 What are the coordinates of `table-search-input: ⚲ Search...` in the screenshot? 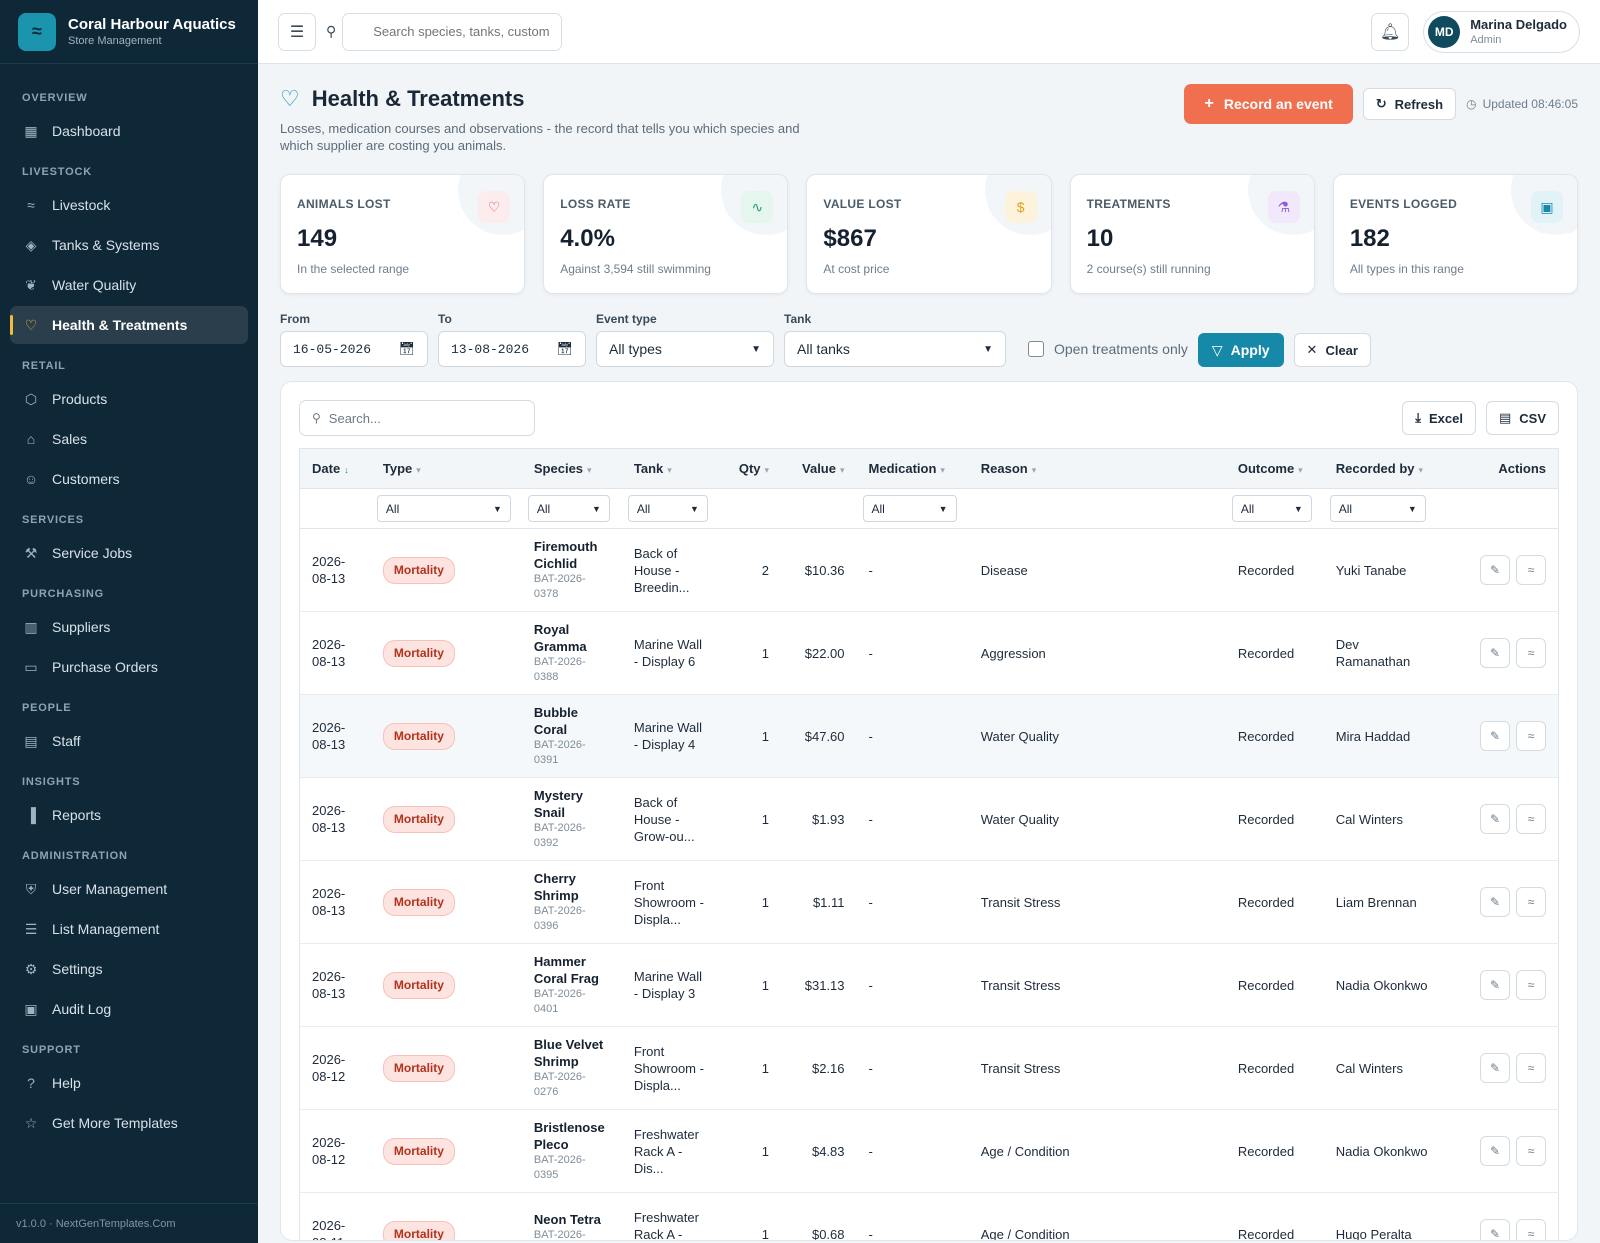 It's located at (417, 418).